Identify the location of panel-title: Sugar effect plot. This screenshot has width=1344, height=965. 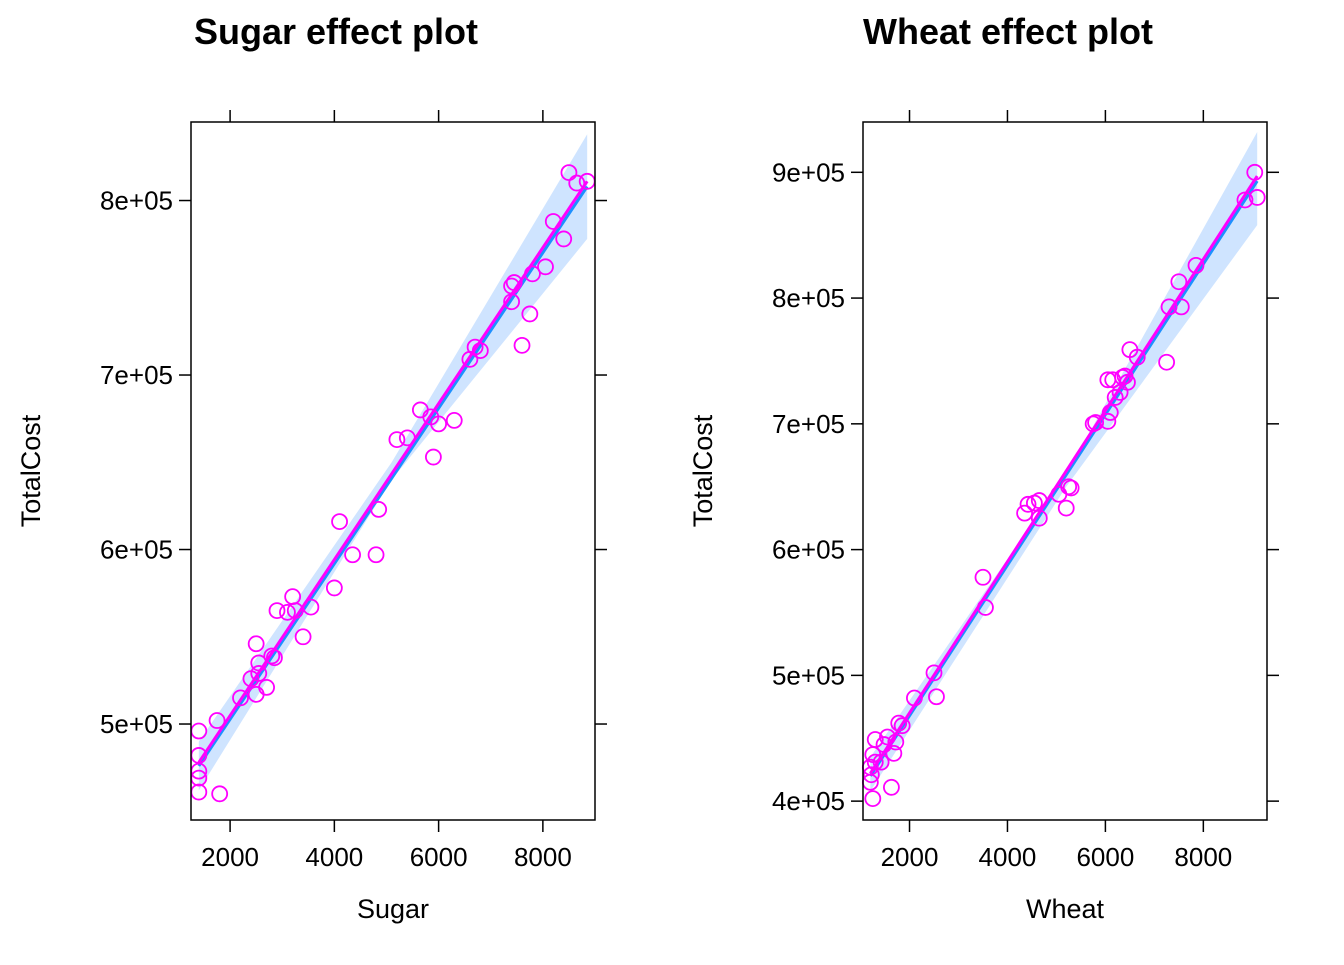
(336, 31).